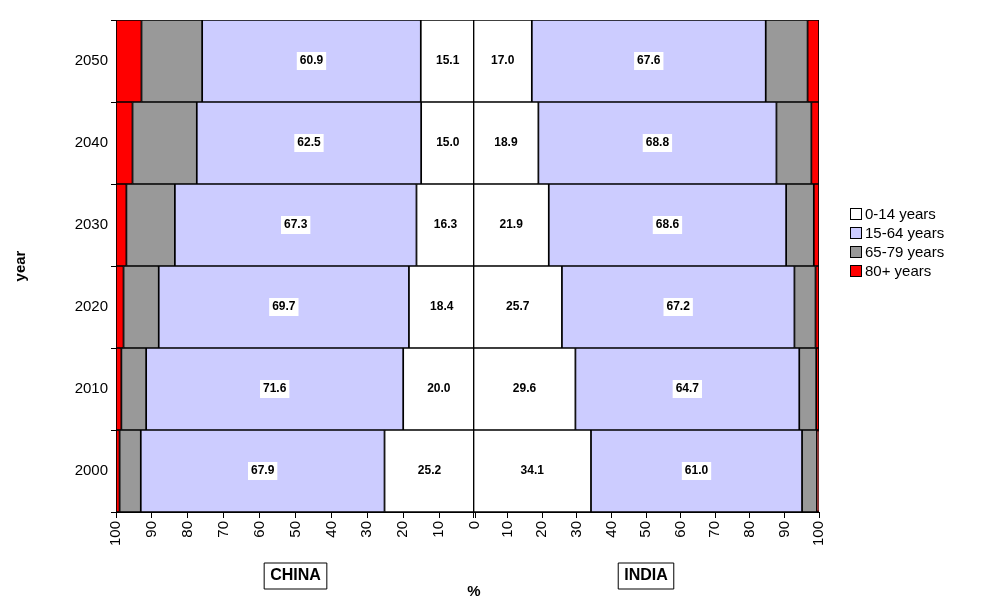 This screenshot has width=1003, height=614. Describe the element at coordinates (646, 575) in the screenshot. I see `text: INDIA` at that location.